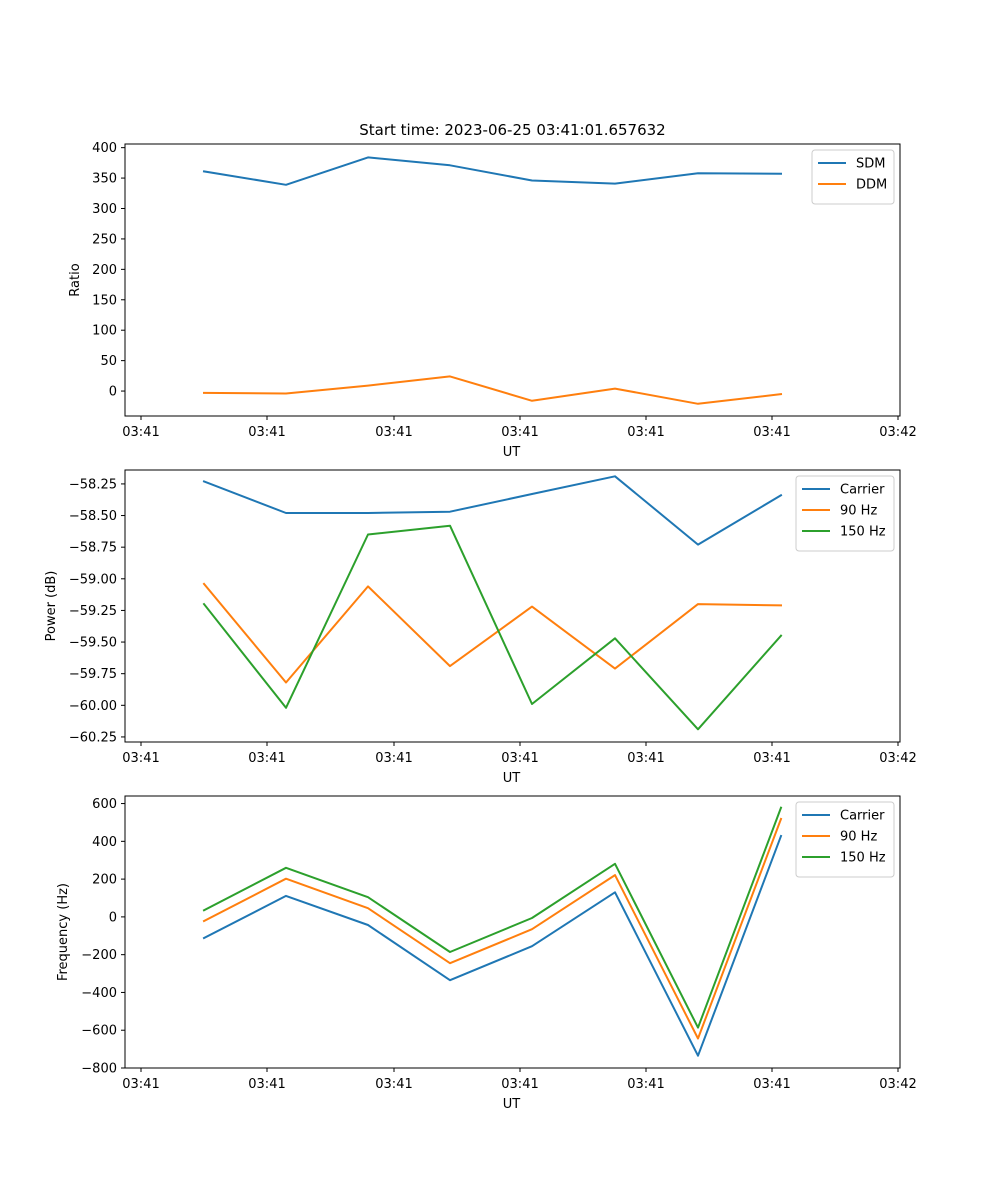 This screenshot has width=1000, height=1200. Describe the element at coordinates (99, 993) in the screenshot. I see `y-tick-label: −400` at that location.